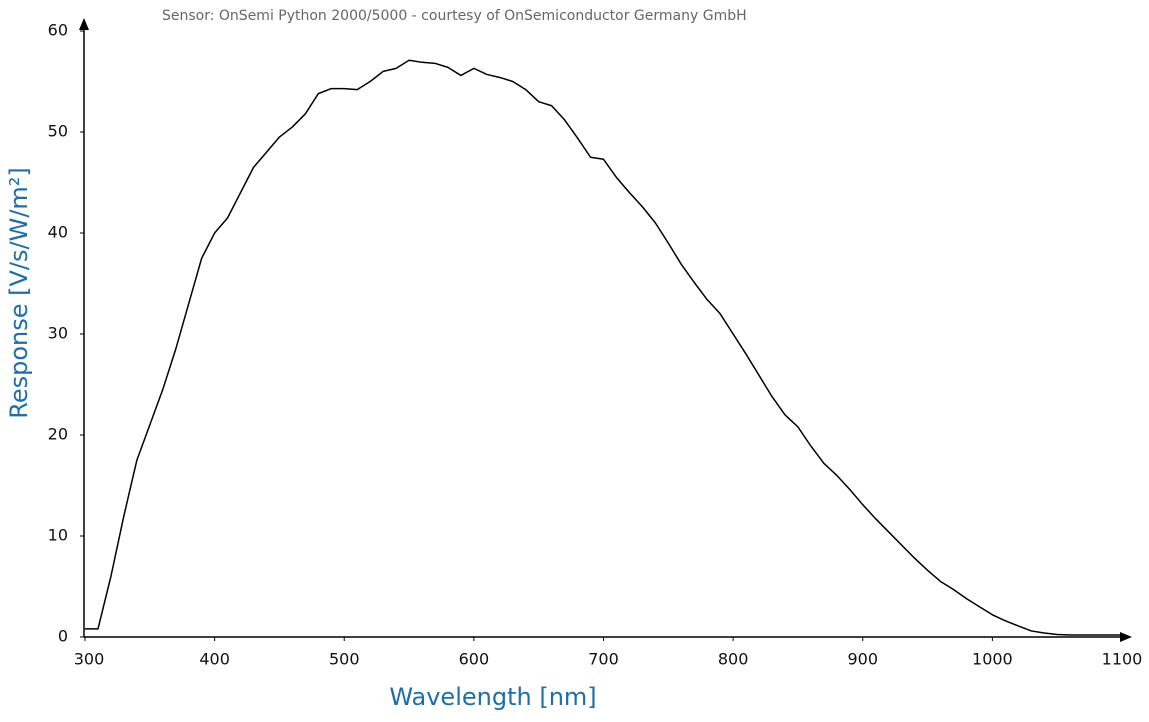 This screenshot has height=722, width=1149. I want to click on x-tick-label: 800, so click(733, 659).